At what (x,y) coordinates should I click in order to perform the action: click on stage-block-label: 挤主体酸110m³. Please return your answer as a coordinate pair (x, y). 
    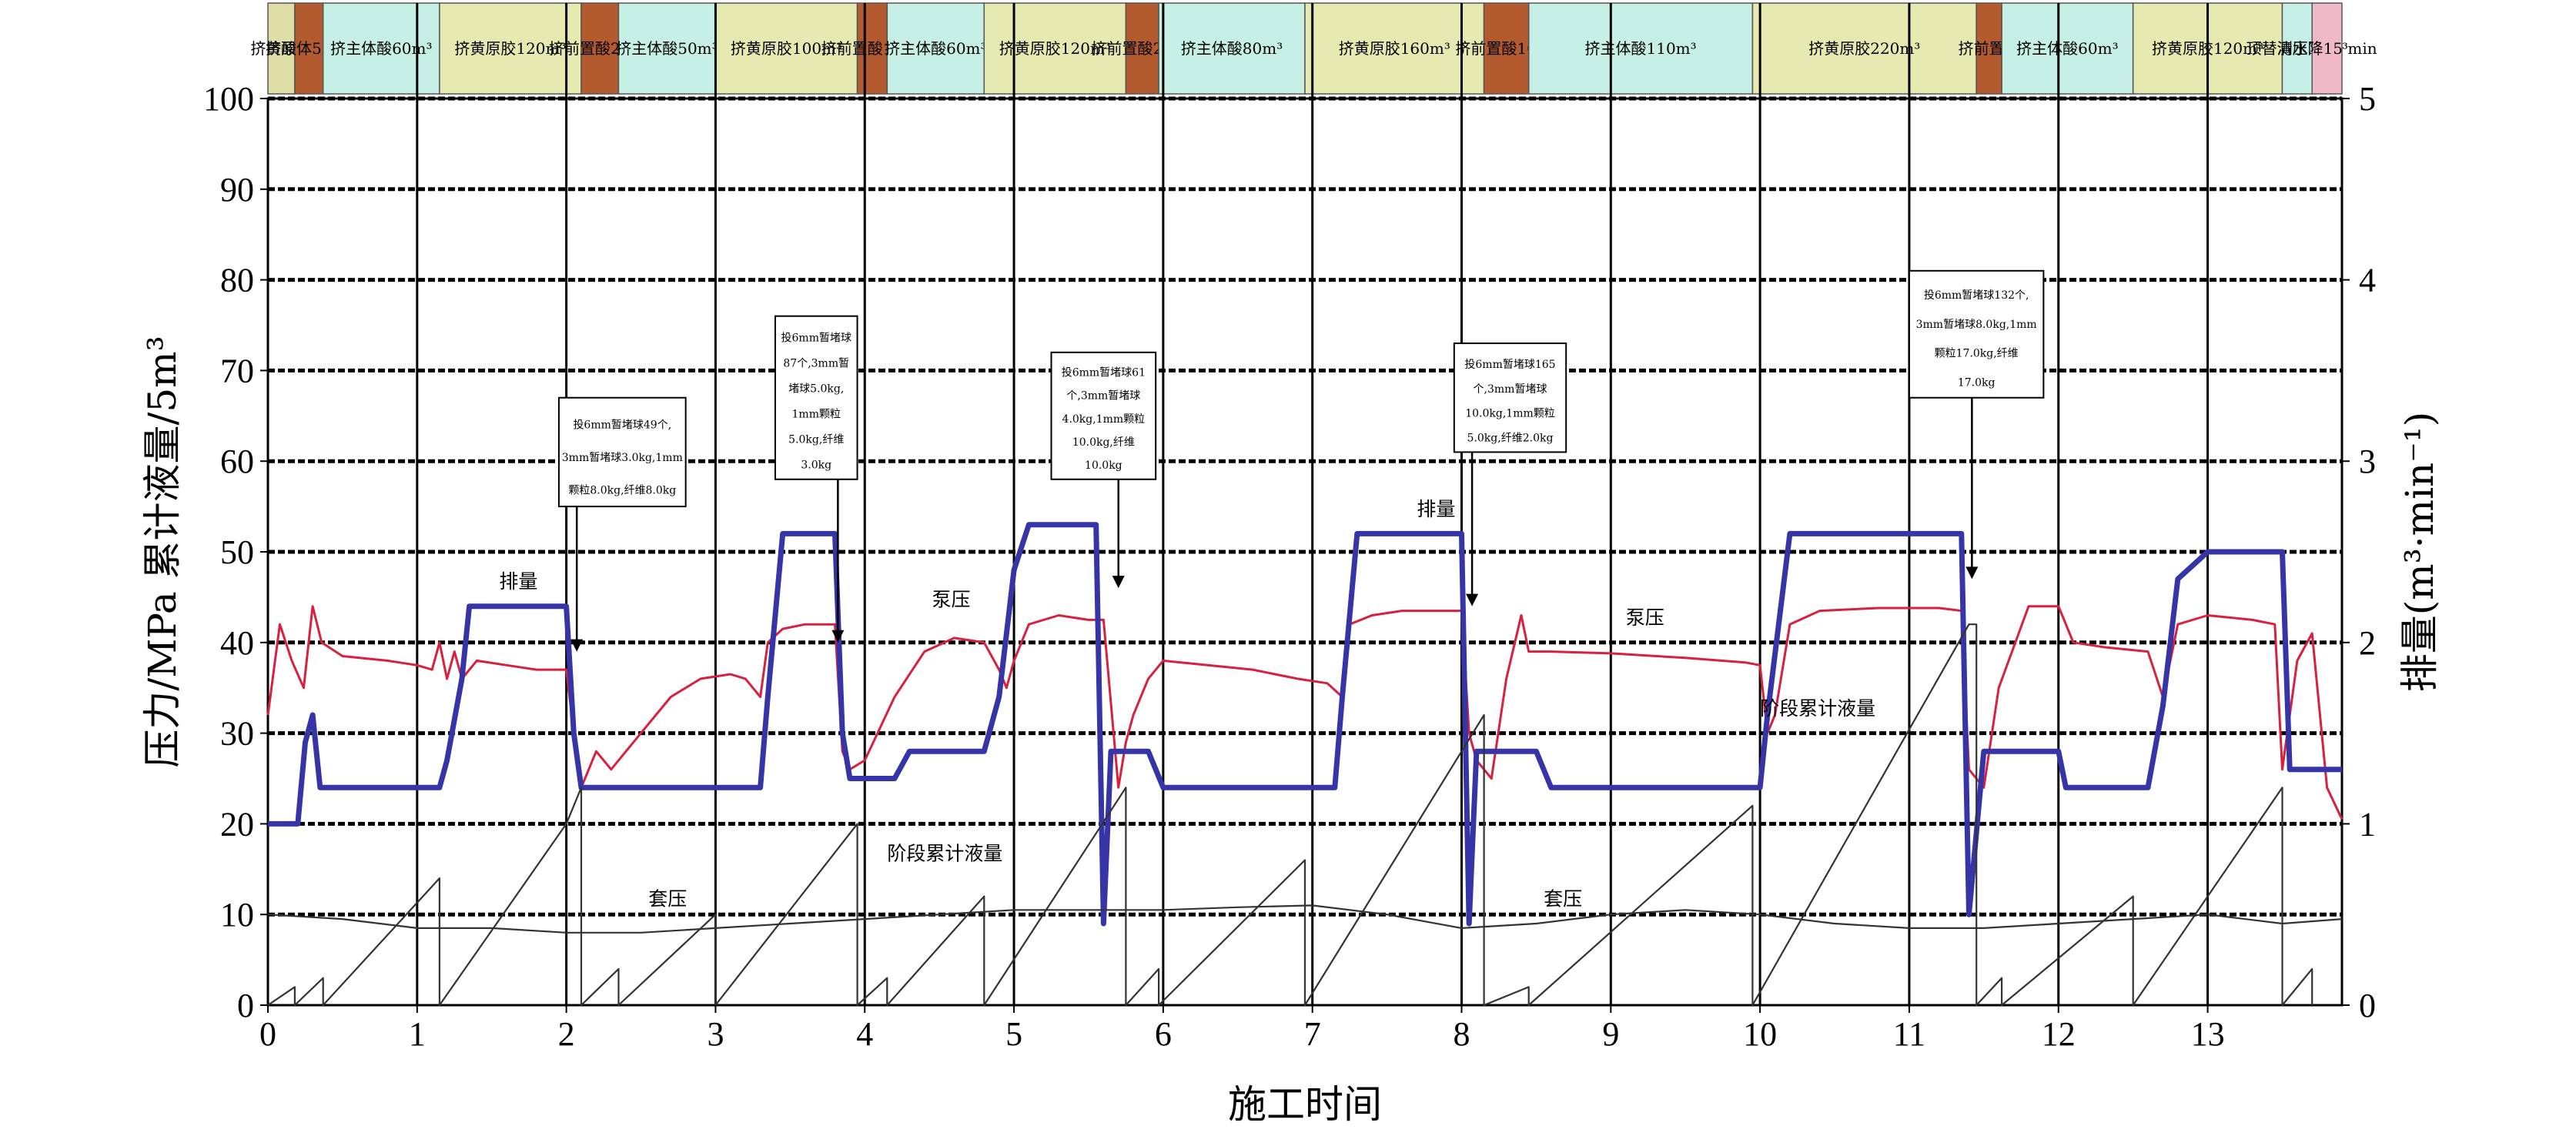
    Looking at the image, I should click on (1641, 48).